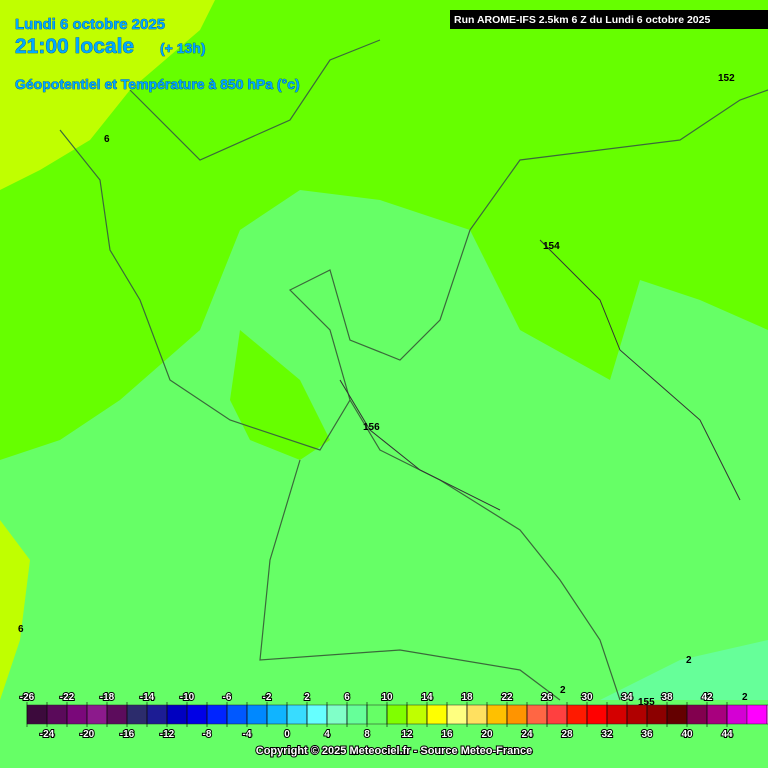 The width and height of the screenshot is (768, 768). What do you see at coordinates (647, 734) in the screenshot?
I see `legend-label: 36` at bounding box center [647, 734].